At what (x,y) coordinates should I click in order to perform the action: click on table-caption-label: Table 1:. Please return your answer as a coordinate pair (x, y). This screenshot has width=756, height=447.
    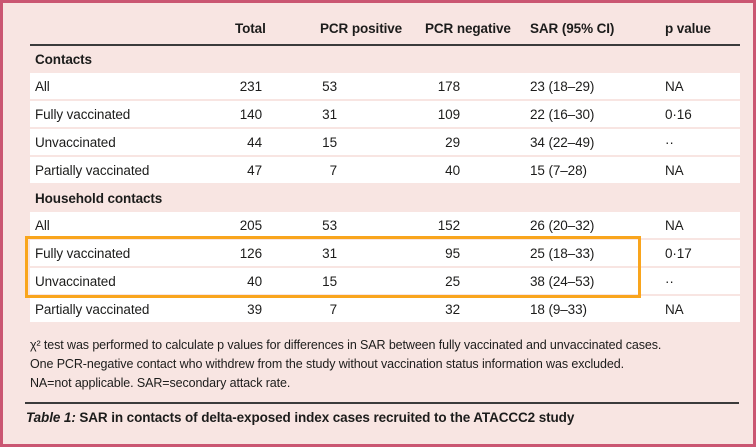
    Looking at the image, I should click on (51, 417).